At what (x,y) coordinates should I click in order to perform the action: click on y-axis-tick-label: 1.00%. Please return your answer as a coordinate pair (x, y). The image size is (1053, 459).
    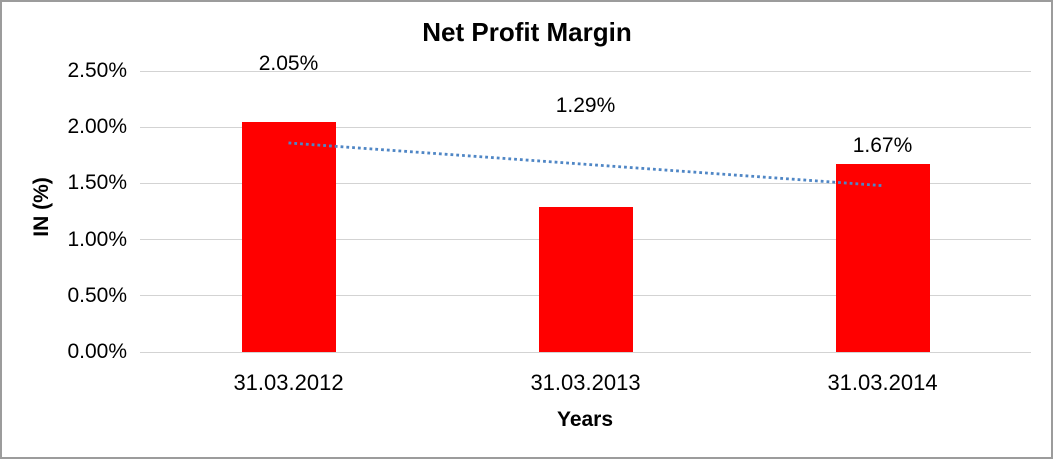
    Looking at the image, I should click on (97, 239).